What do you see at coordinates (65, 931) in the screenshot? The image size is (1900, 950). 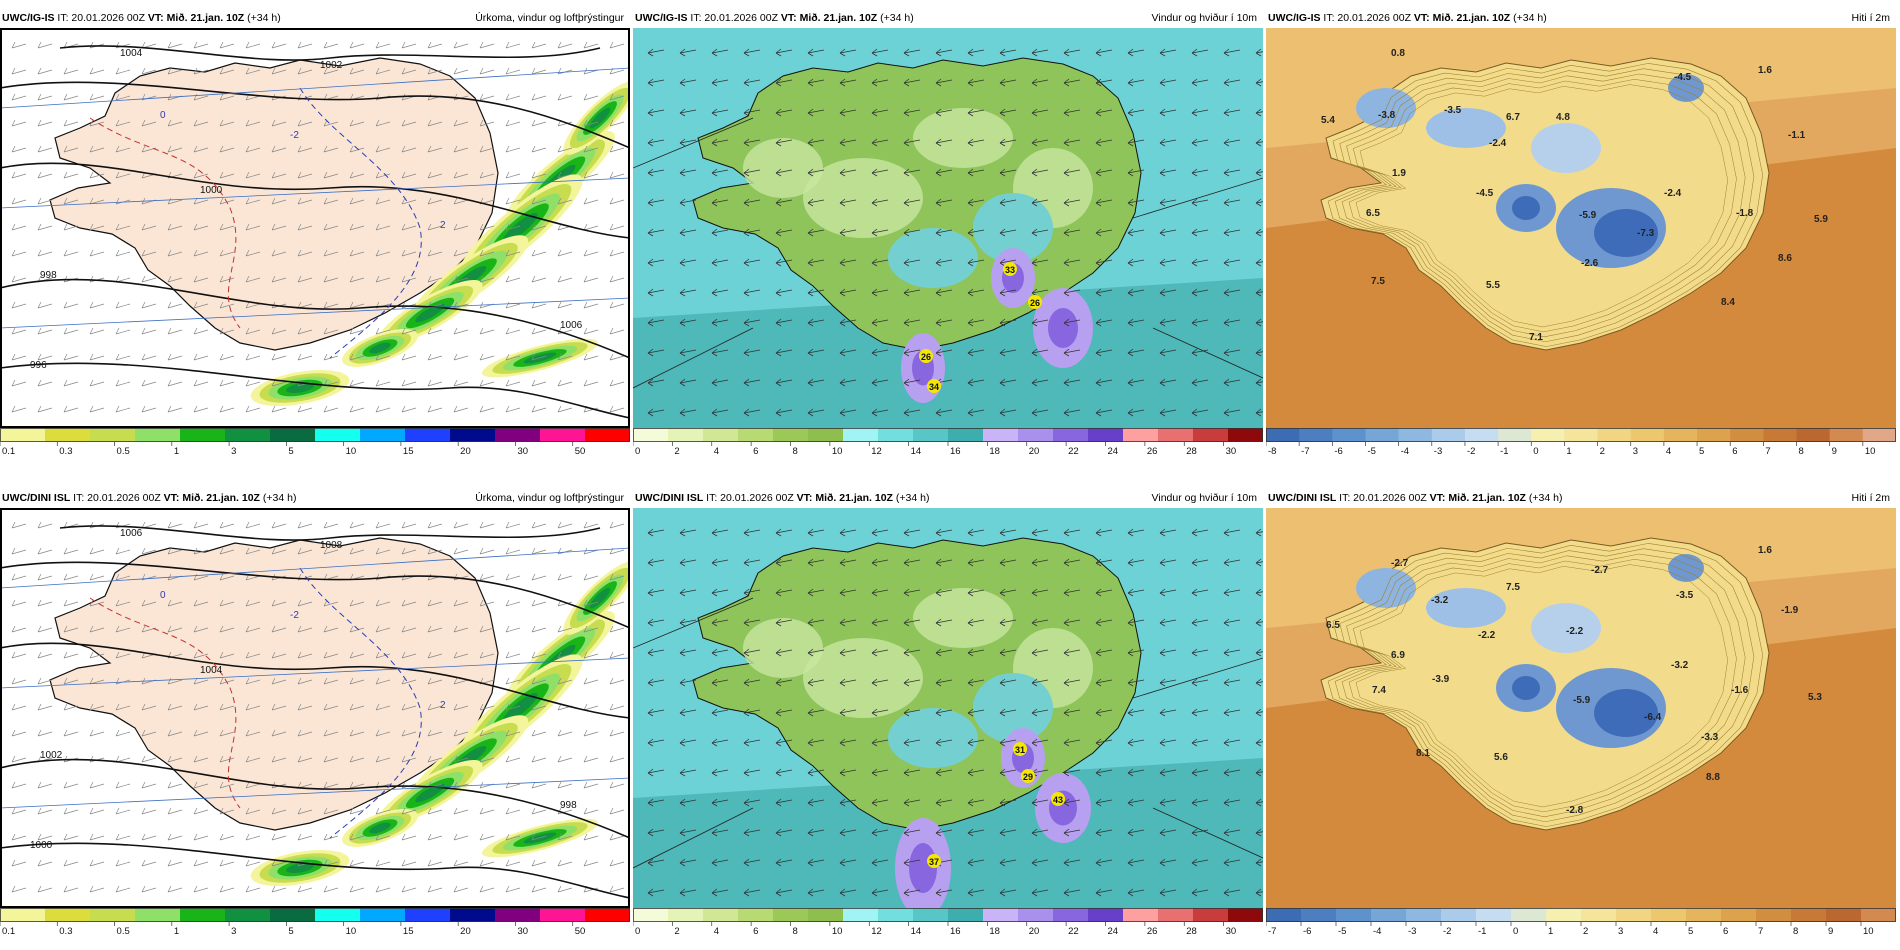 I see `colorbar-tick-label: 0.3` at bounding box center [65, 931].